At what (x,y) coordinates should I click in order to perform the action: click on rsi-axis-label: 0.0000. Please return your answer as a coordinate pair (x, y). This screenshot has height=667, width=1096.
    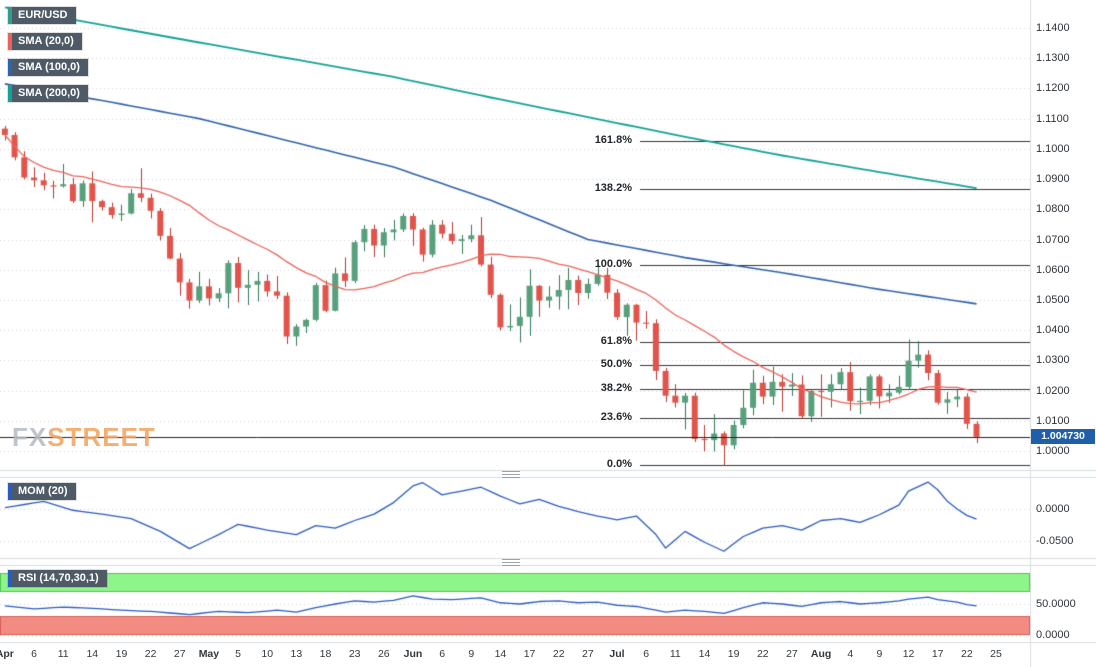
    Looking at the image, I should click on (1053, 634).